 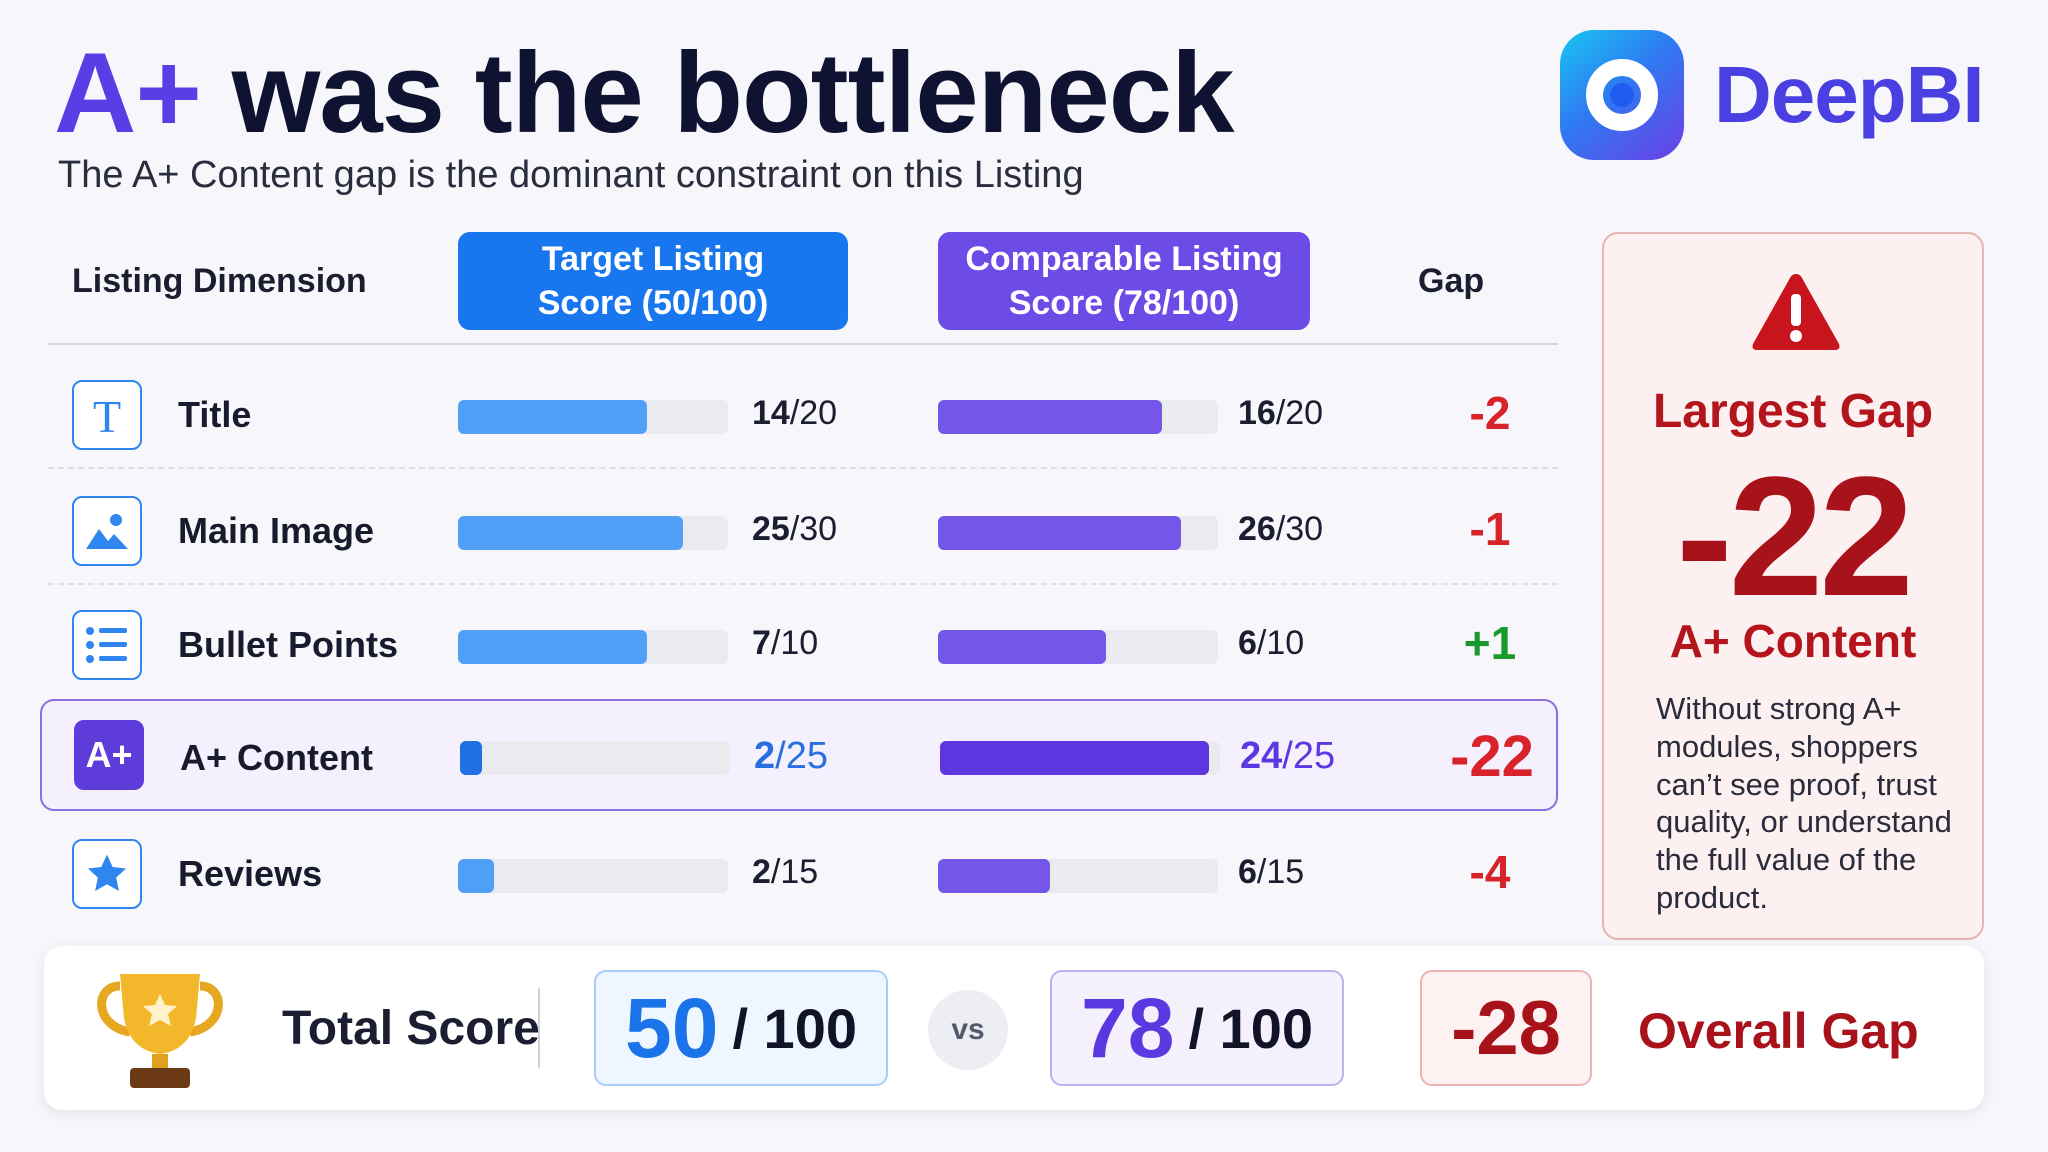 What do you see at coordinates (219, 281) in the screenshot?
I see `column-header-dimension: Listing Dimension` at bounding box center [219, 281].